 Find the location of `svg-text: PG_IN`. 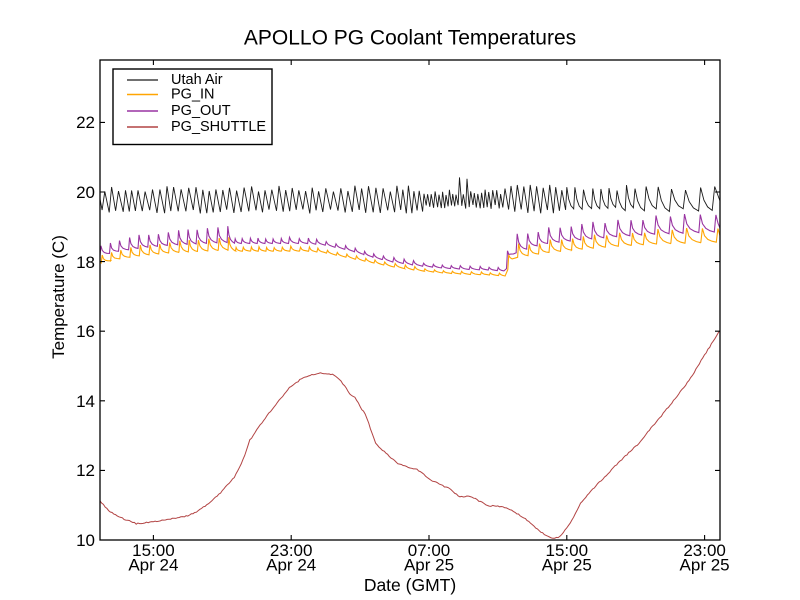

svg-text: PG_IN is located at coordinates (193, 95).